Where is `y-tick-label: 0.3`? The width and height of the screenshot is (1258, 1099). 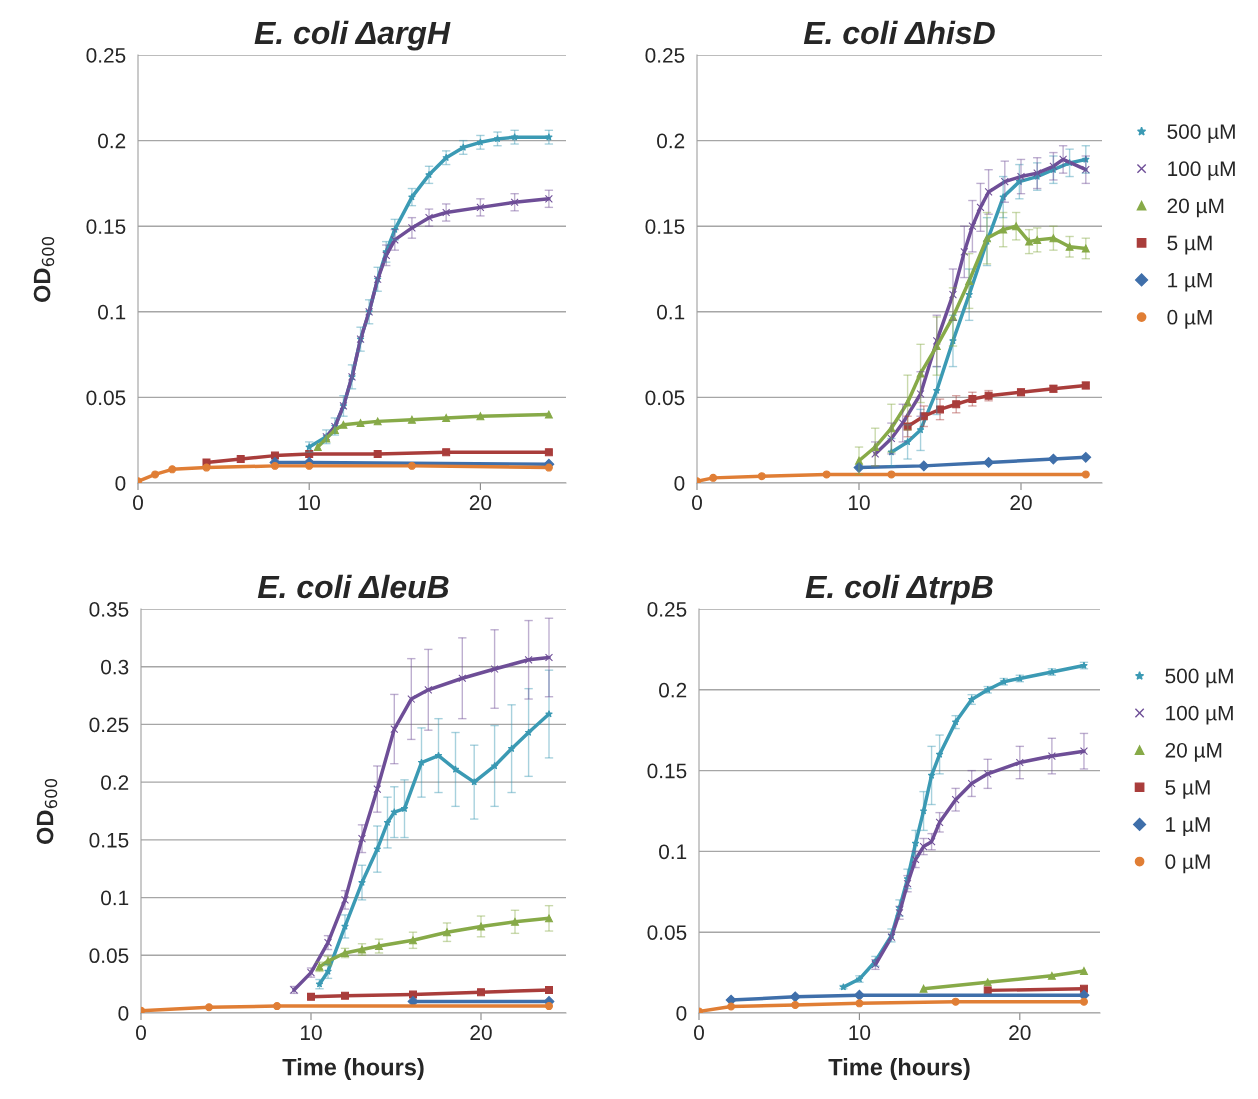 y-tick-label: 0.3 is located at coordinates (115, 667).